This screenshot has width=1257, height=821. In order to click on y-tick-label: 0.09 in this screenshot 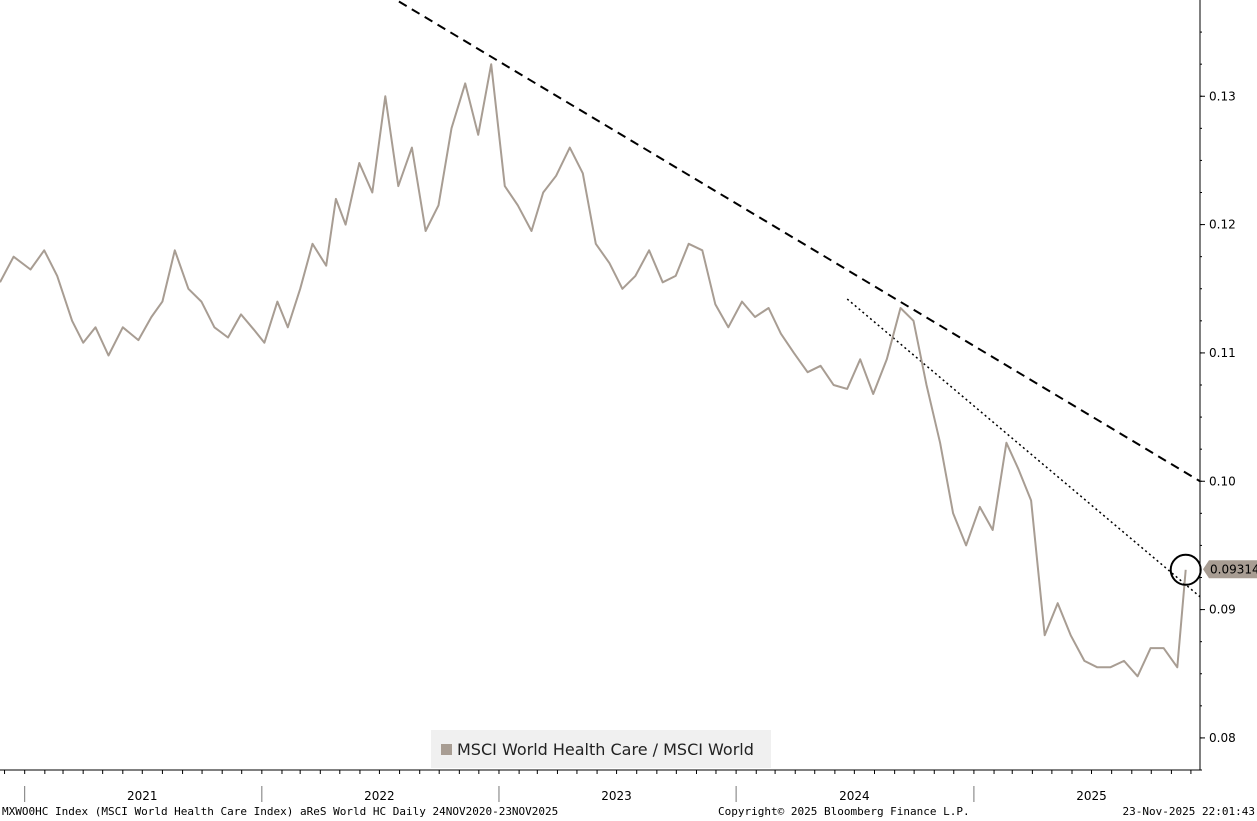, I will do `click(1222, 610)`.